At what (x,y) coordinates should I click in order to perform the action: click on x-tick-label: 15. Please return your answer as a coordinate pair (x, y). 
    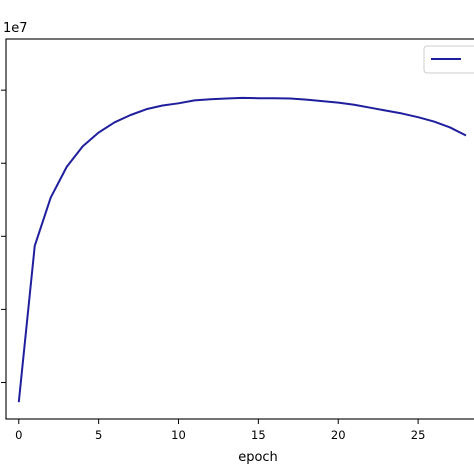
    Looking at the image, I should click on (258, 435).